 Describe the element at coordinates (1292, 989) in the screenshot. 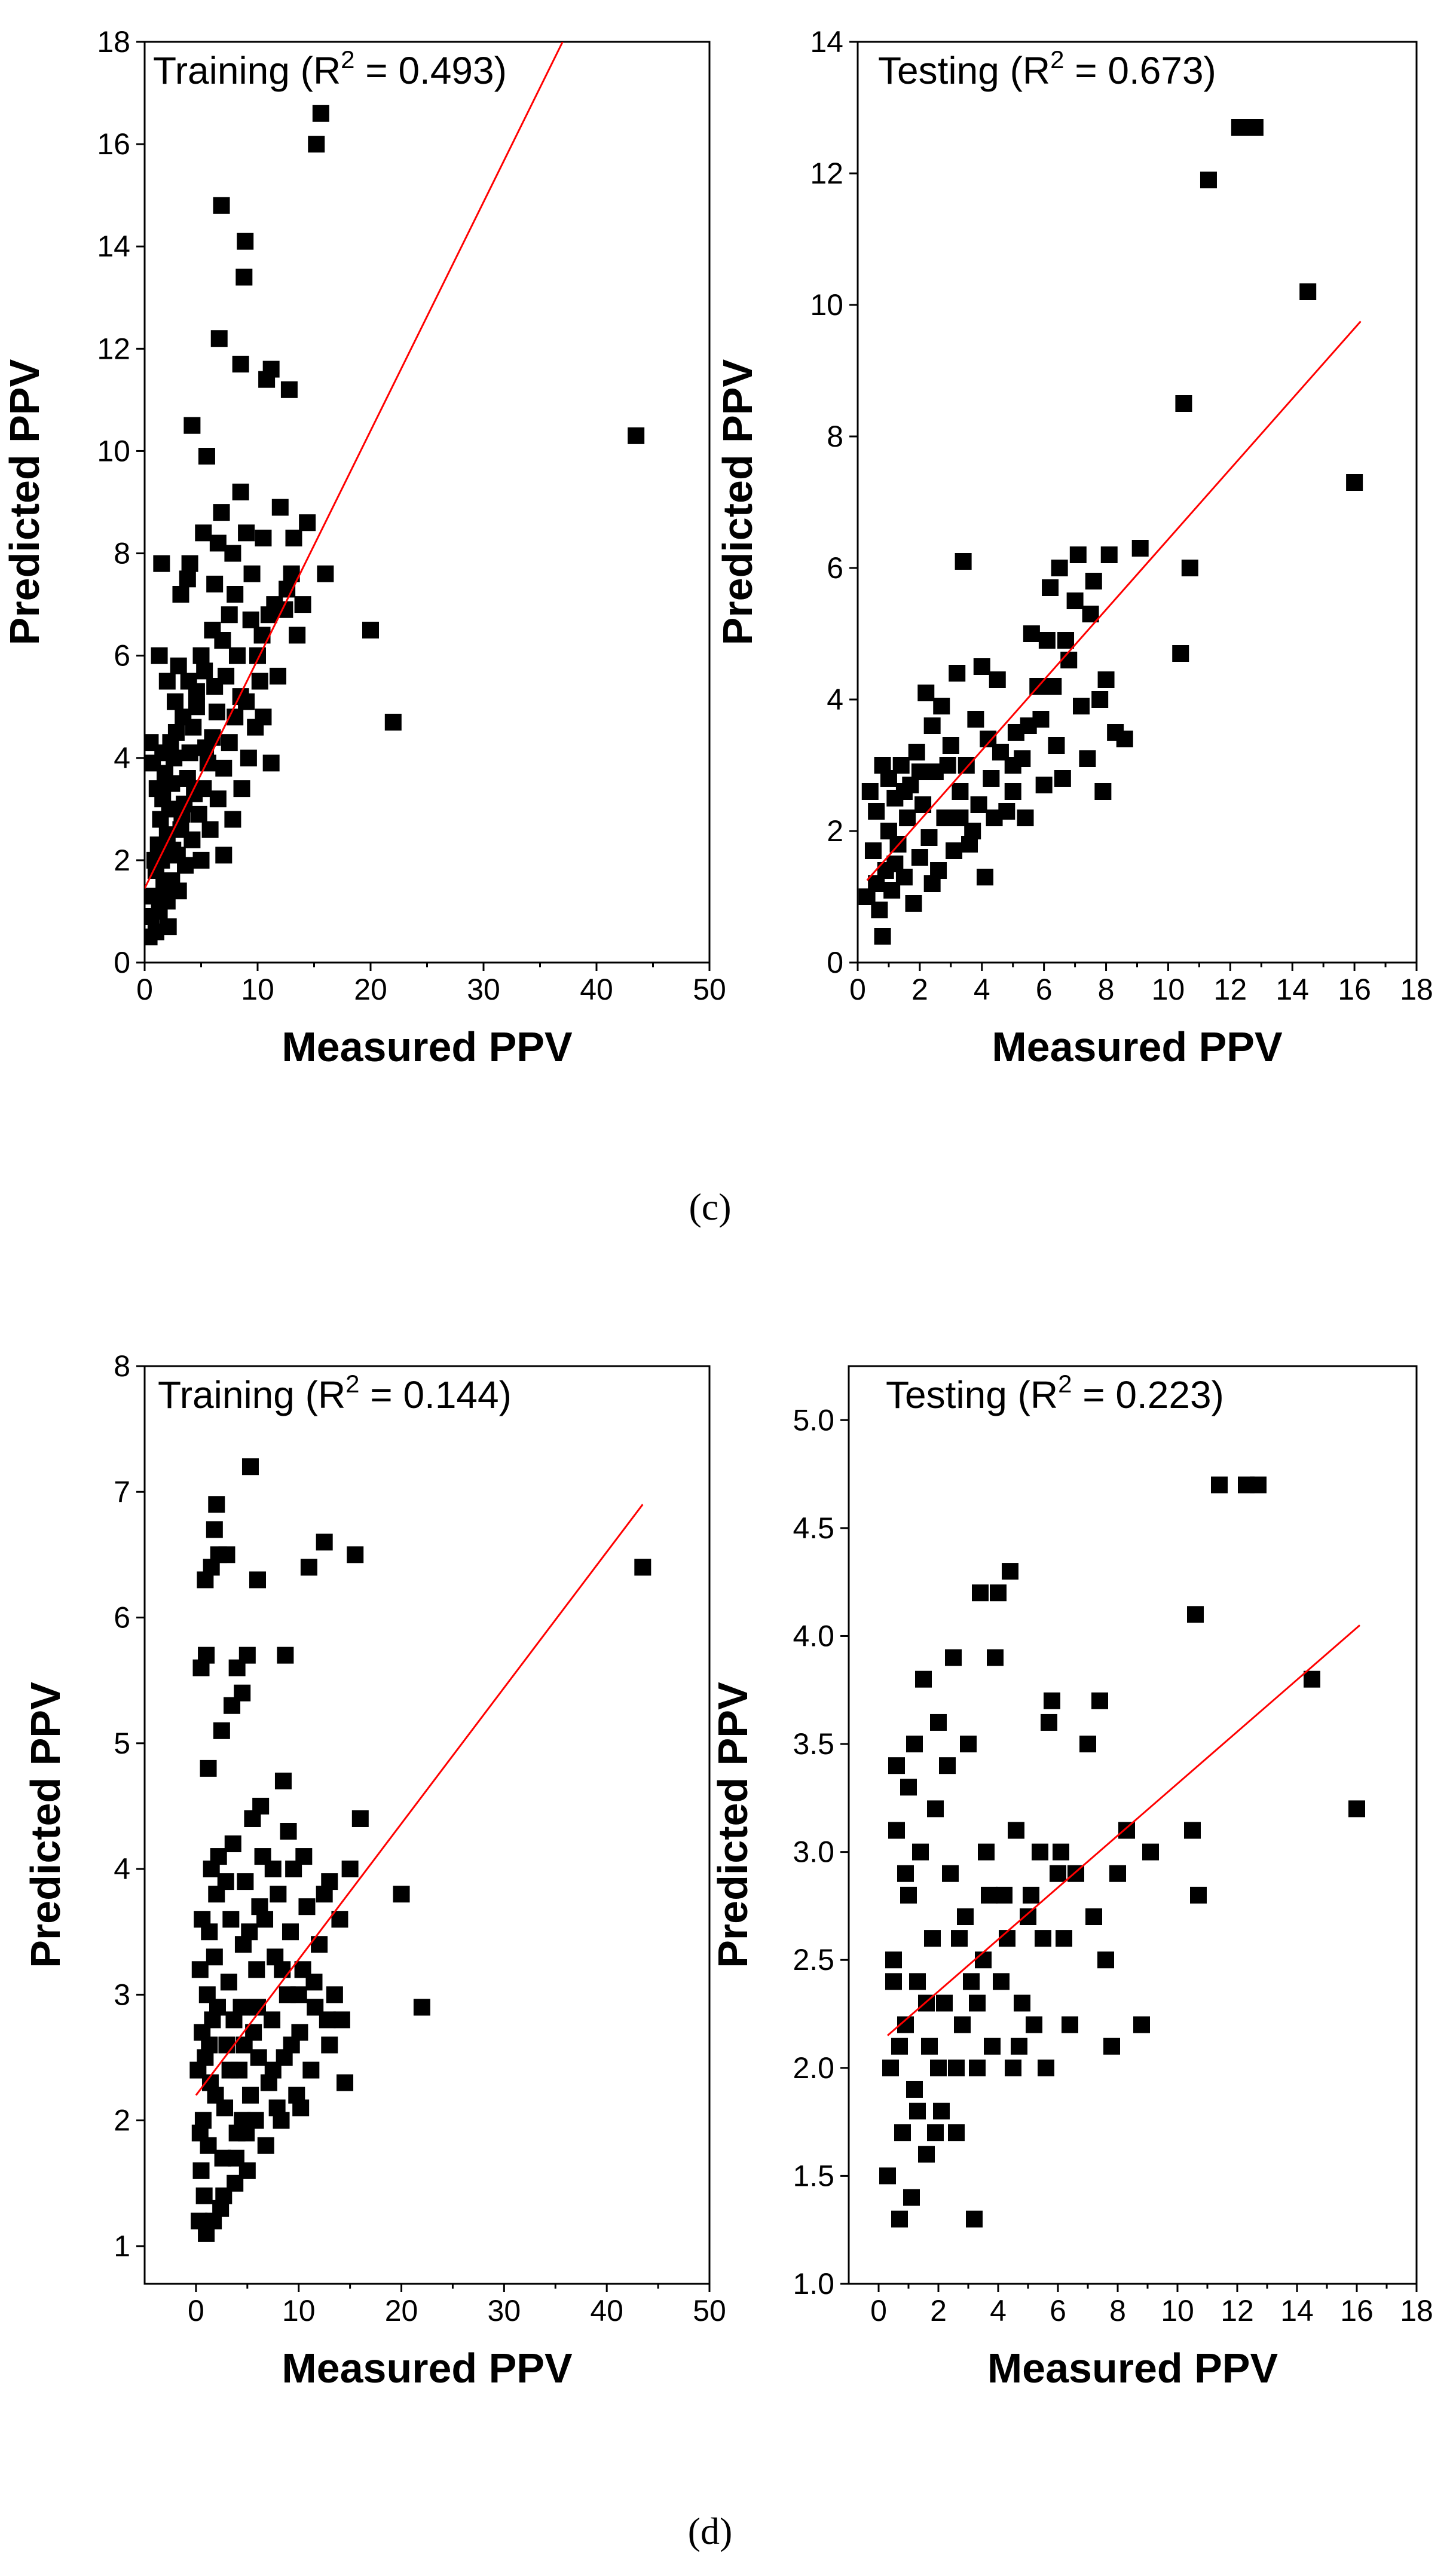

I see `x-tick-label: 14` at that location.